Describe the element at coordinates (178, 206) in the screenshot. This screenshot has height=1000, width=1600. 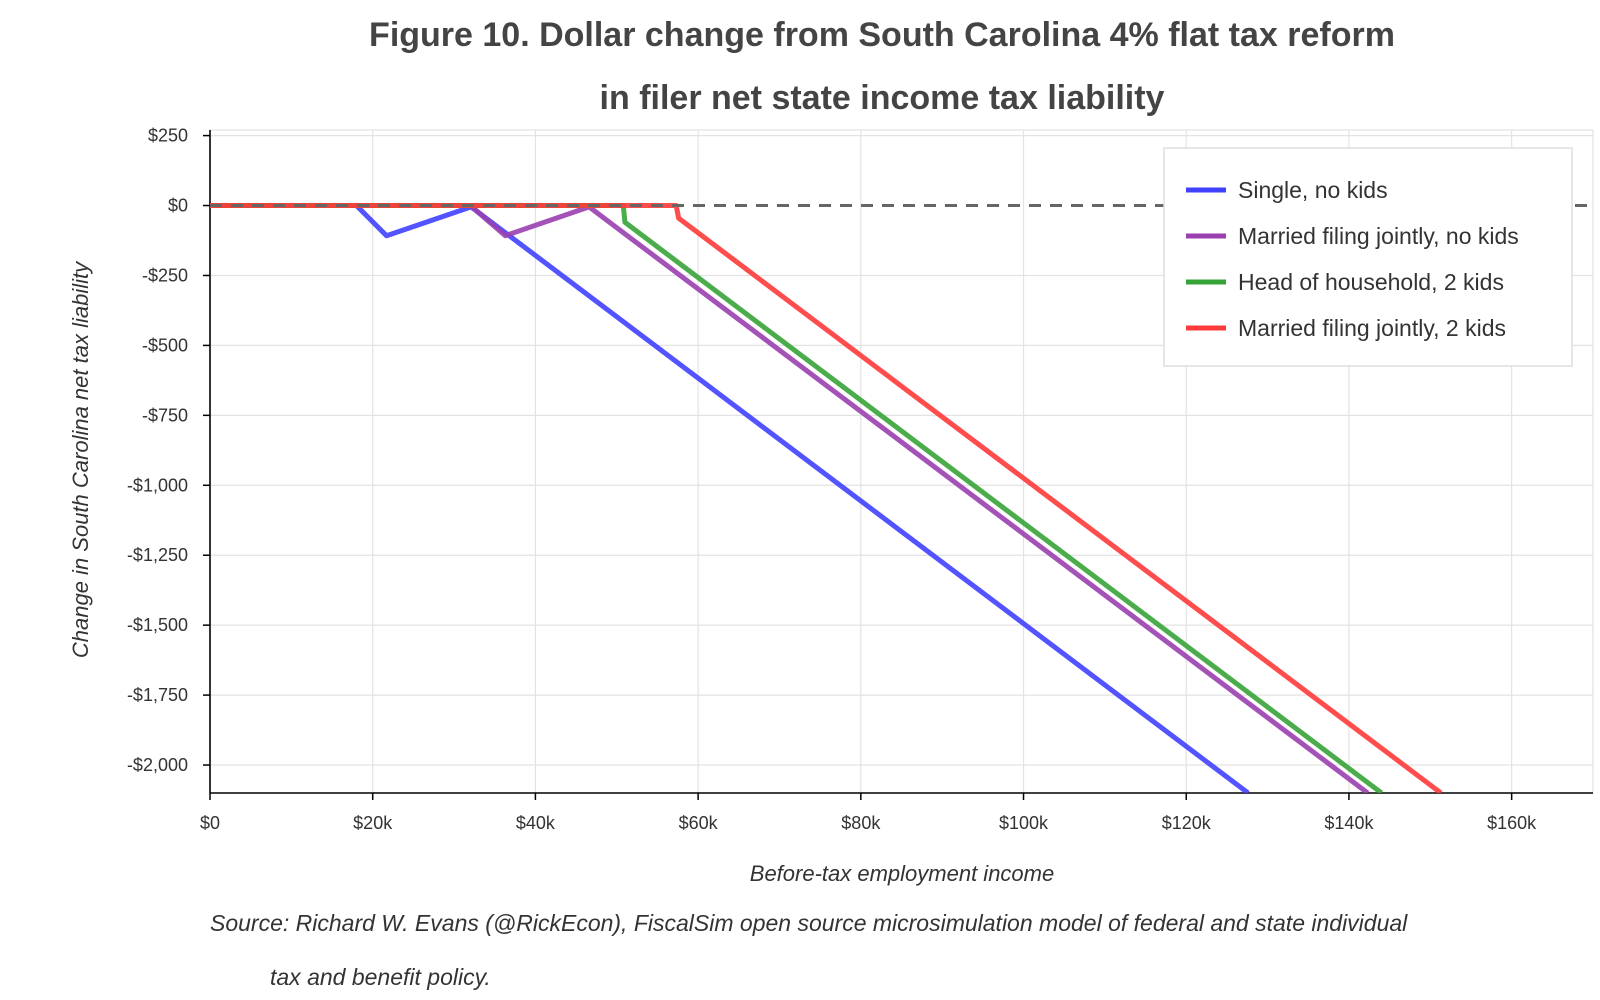
I see `y-tick-label: $0` at that location.